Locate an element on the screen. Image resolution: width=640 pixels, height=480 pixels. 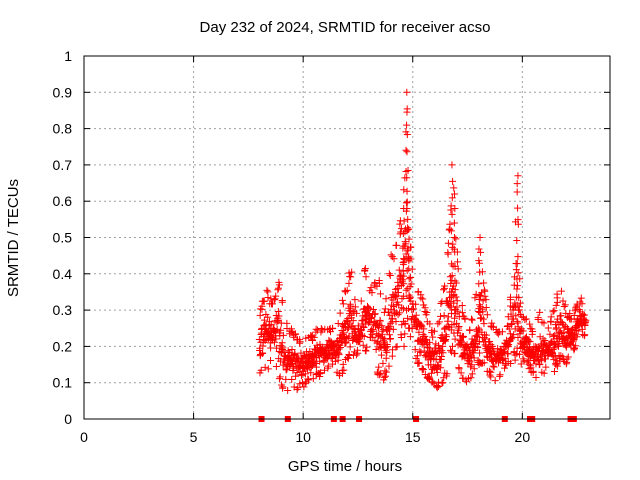
y-tick-labels: 0 0.1 0.2 0.3 0.4 0.5 0.6 0.7 0.8 0.9 1 is located at coordinates (63, 237).